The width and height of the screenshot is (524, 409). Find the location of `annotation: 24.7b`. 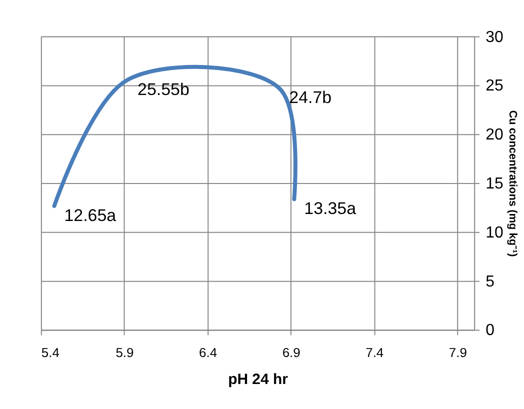

annotation: 24.7b is located at coordinates (310, 98).